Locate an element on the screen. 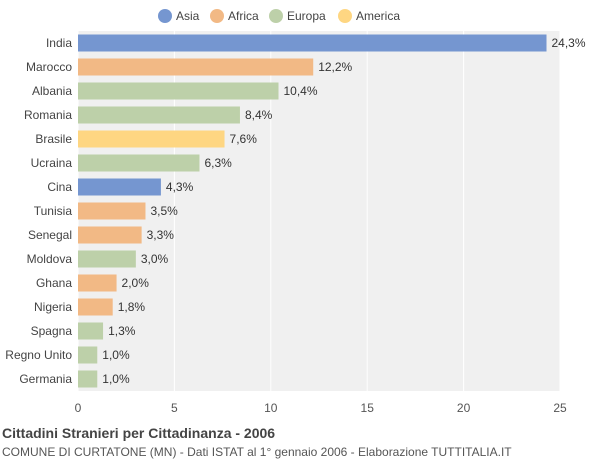  category-label: Ghana is located at coordinates (54, 283).